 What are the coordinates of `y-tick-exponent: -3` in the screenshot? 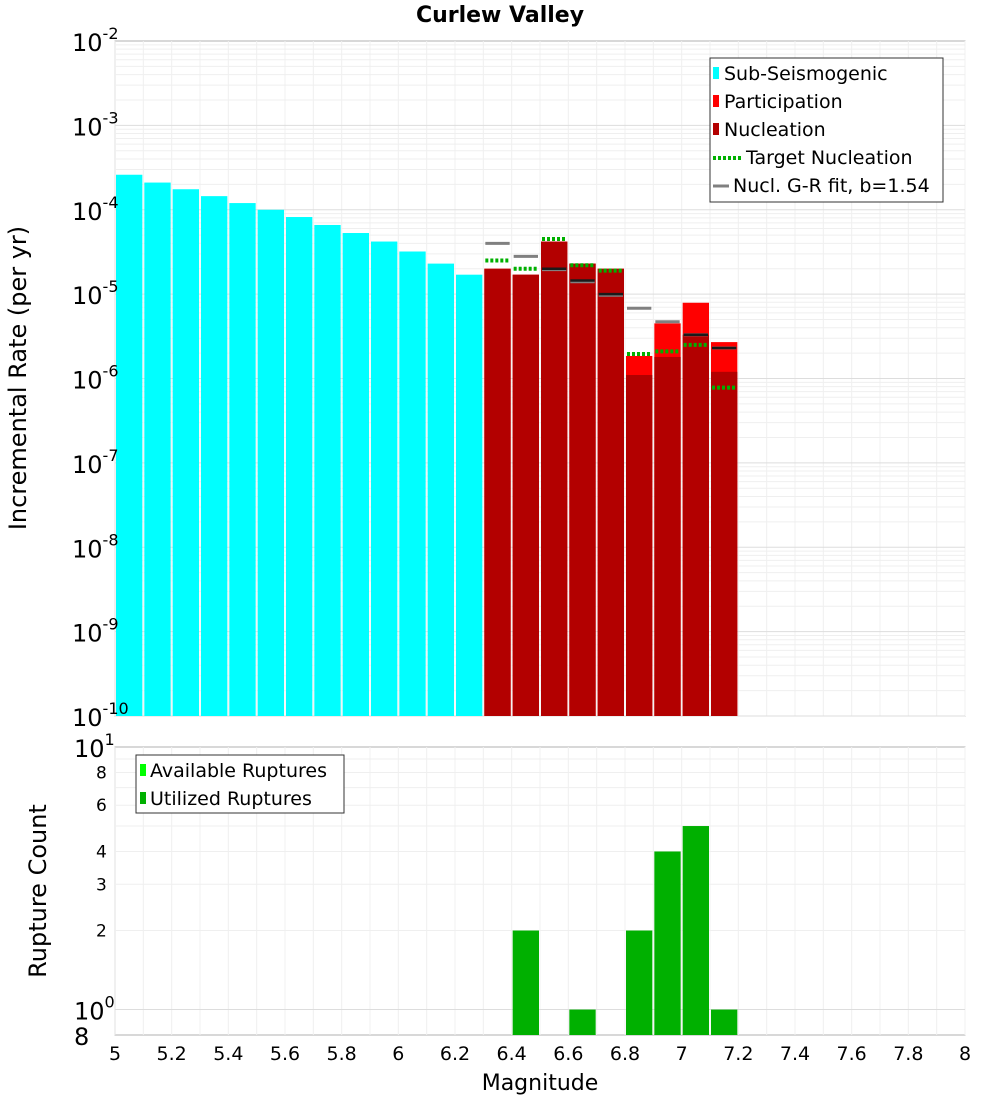 It's located at (111, 117).